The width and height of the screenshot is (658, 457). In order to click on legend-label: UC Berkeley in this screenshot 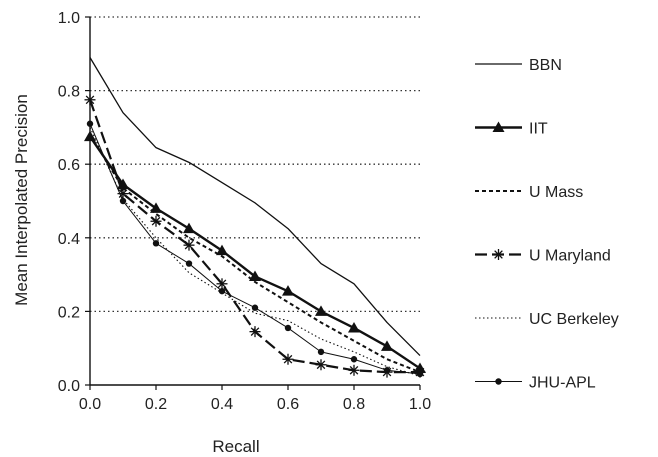, I will do `click(574, 319)`.